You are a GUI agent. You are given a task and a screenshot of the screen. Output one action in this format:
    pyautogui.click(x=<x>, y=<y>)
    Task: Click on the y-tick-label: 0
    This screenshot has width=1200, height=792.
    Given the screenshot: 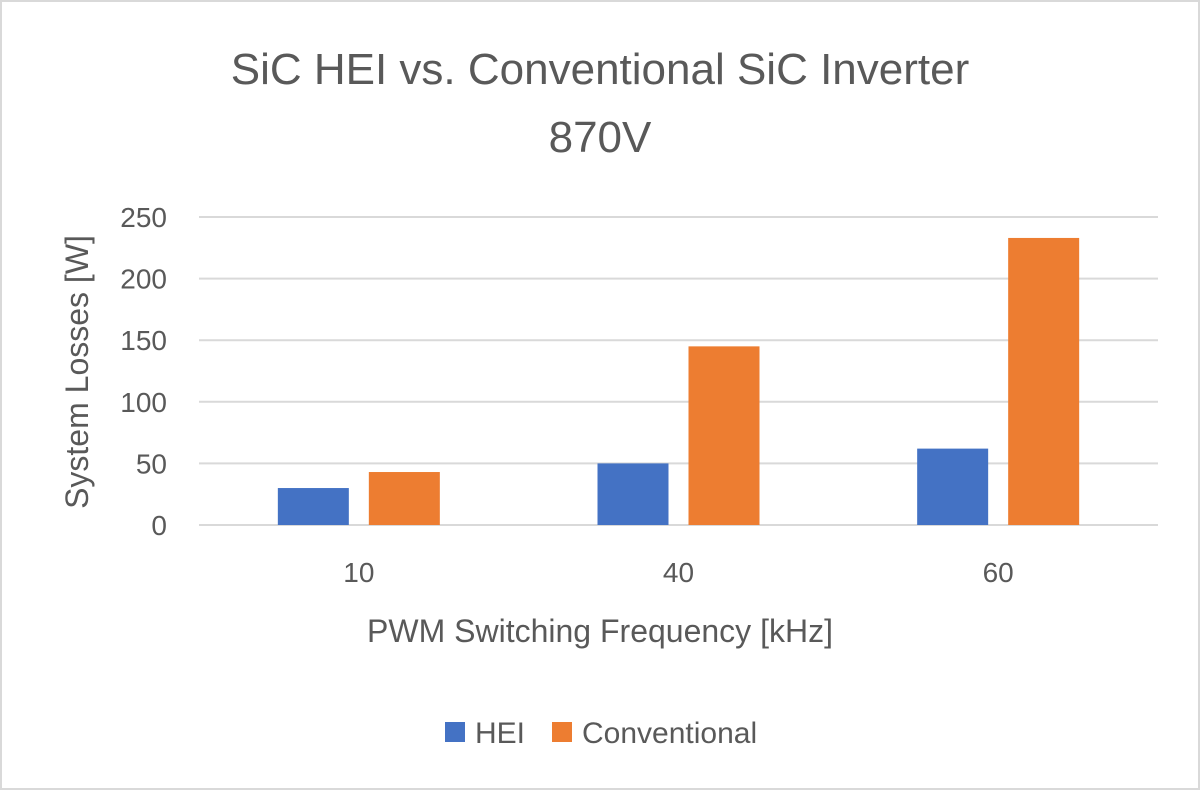 What is the action you would take?
    pyautogui.click(x=159, y=525)
    